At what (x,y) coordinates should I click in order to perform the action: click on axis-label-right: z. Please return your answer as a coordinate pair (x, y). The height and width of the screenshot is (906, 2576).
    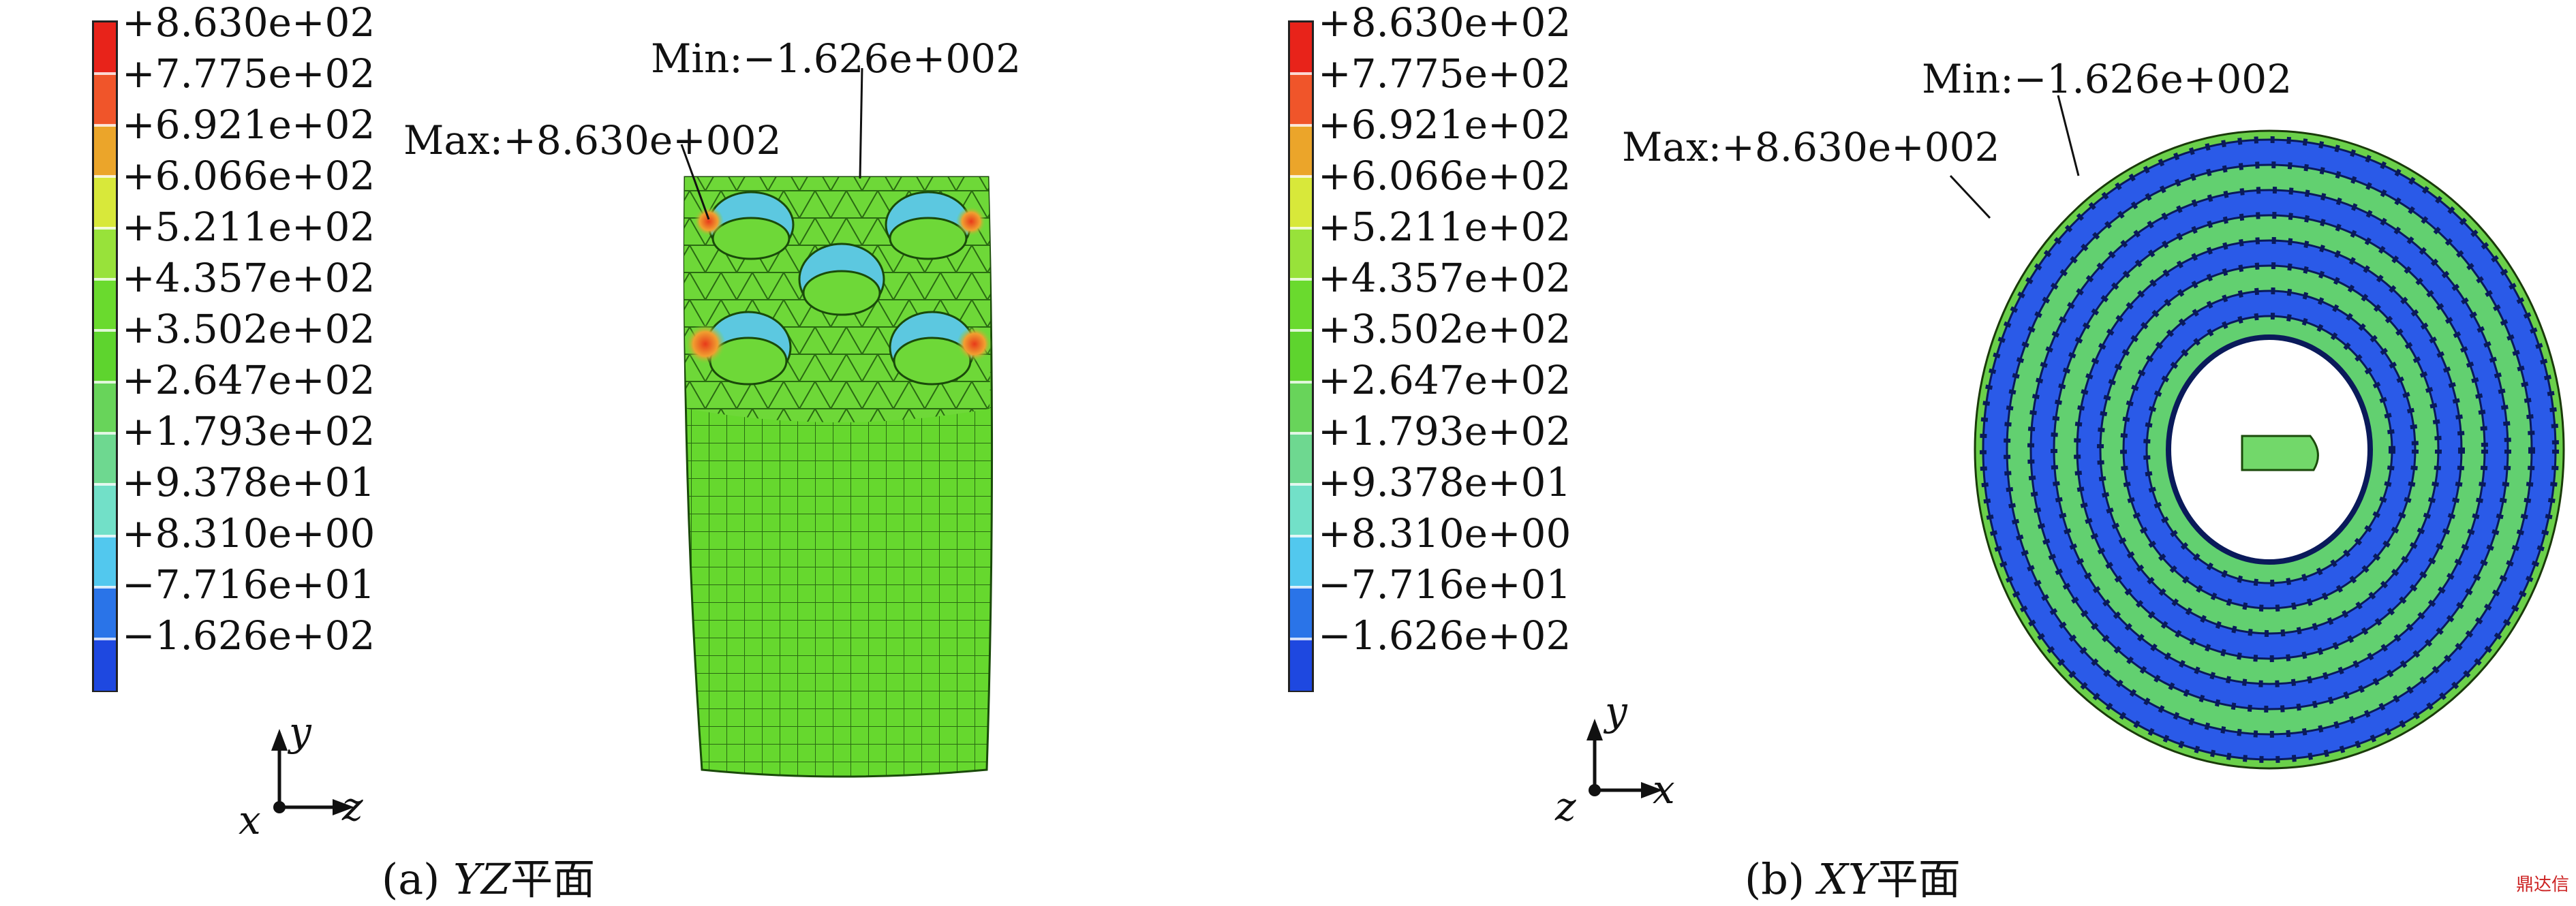
    Looking at the image, I should click on (352, 806).